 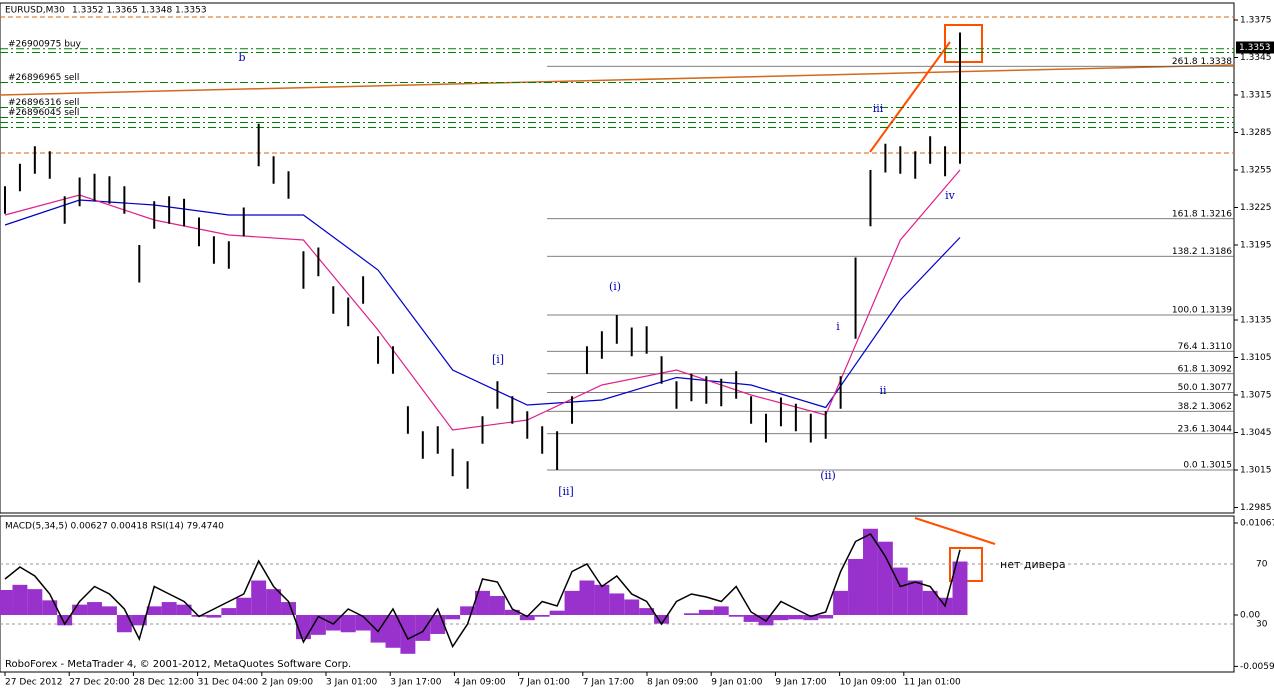 I want to click on x-tick-label: 4 Jan 09:00, so click(x=480, y=683).